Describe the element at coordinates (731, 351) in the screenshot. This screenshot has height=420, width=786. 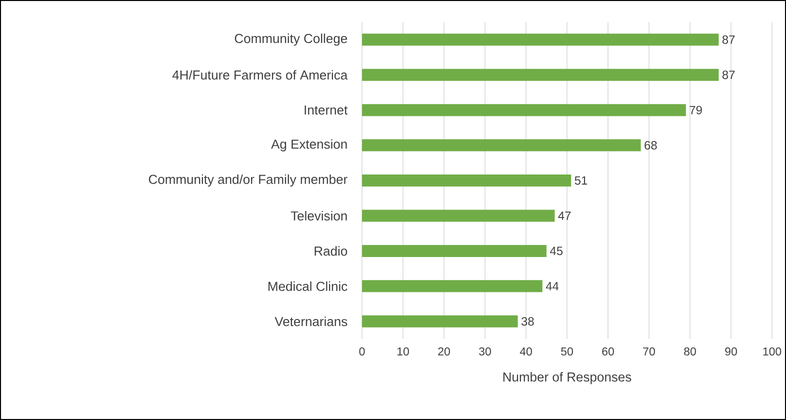
I see `x-tick-label: 90` at that location.